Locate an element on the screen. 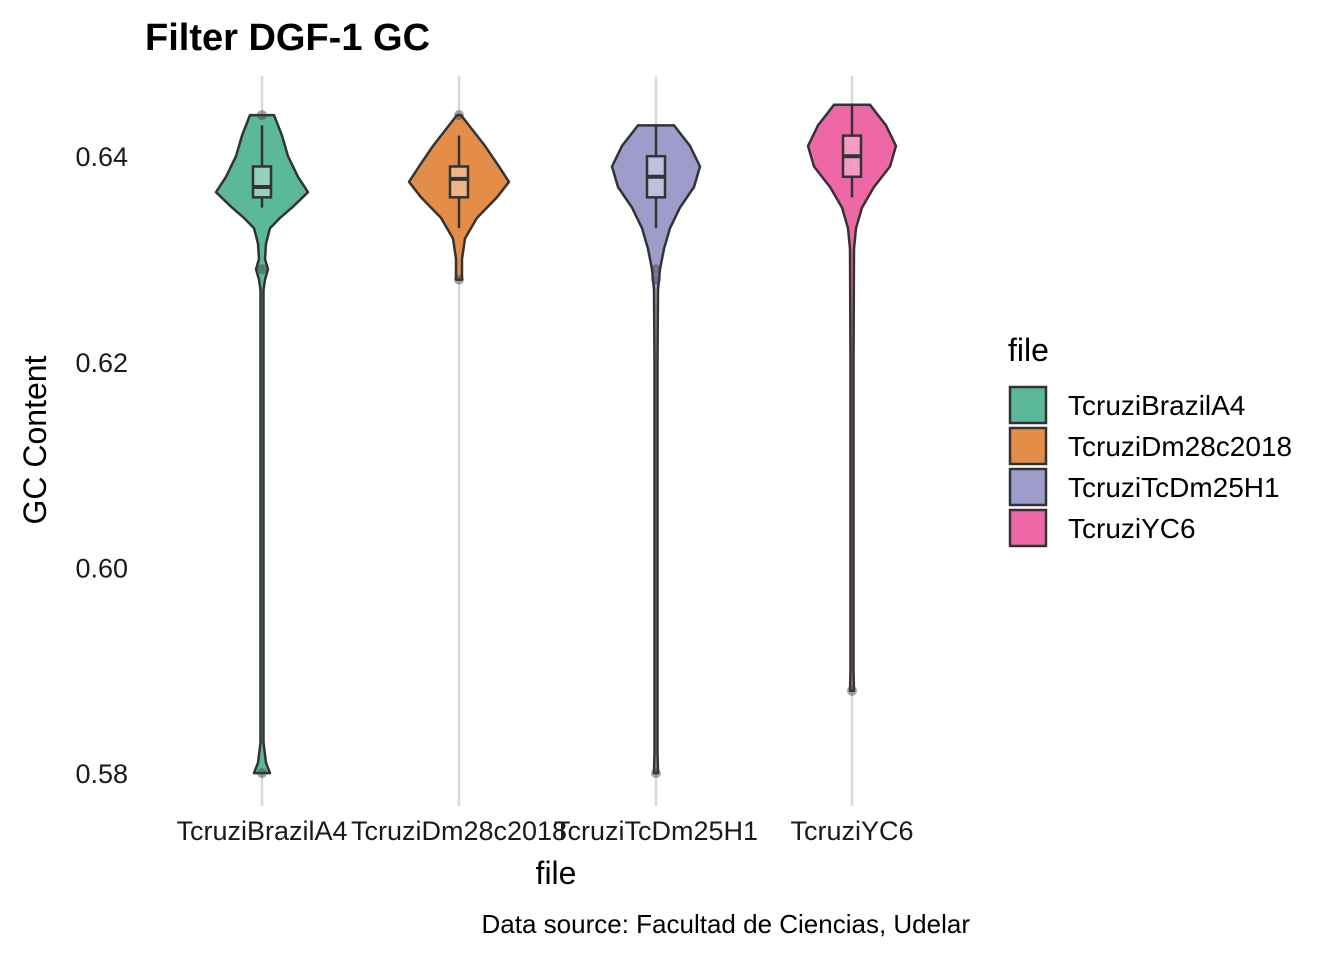 Image resolution: width=1344 pixels, height=960 pixels. box-TcruziBrazilA4 is located at coordinates (262, 182).